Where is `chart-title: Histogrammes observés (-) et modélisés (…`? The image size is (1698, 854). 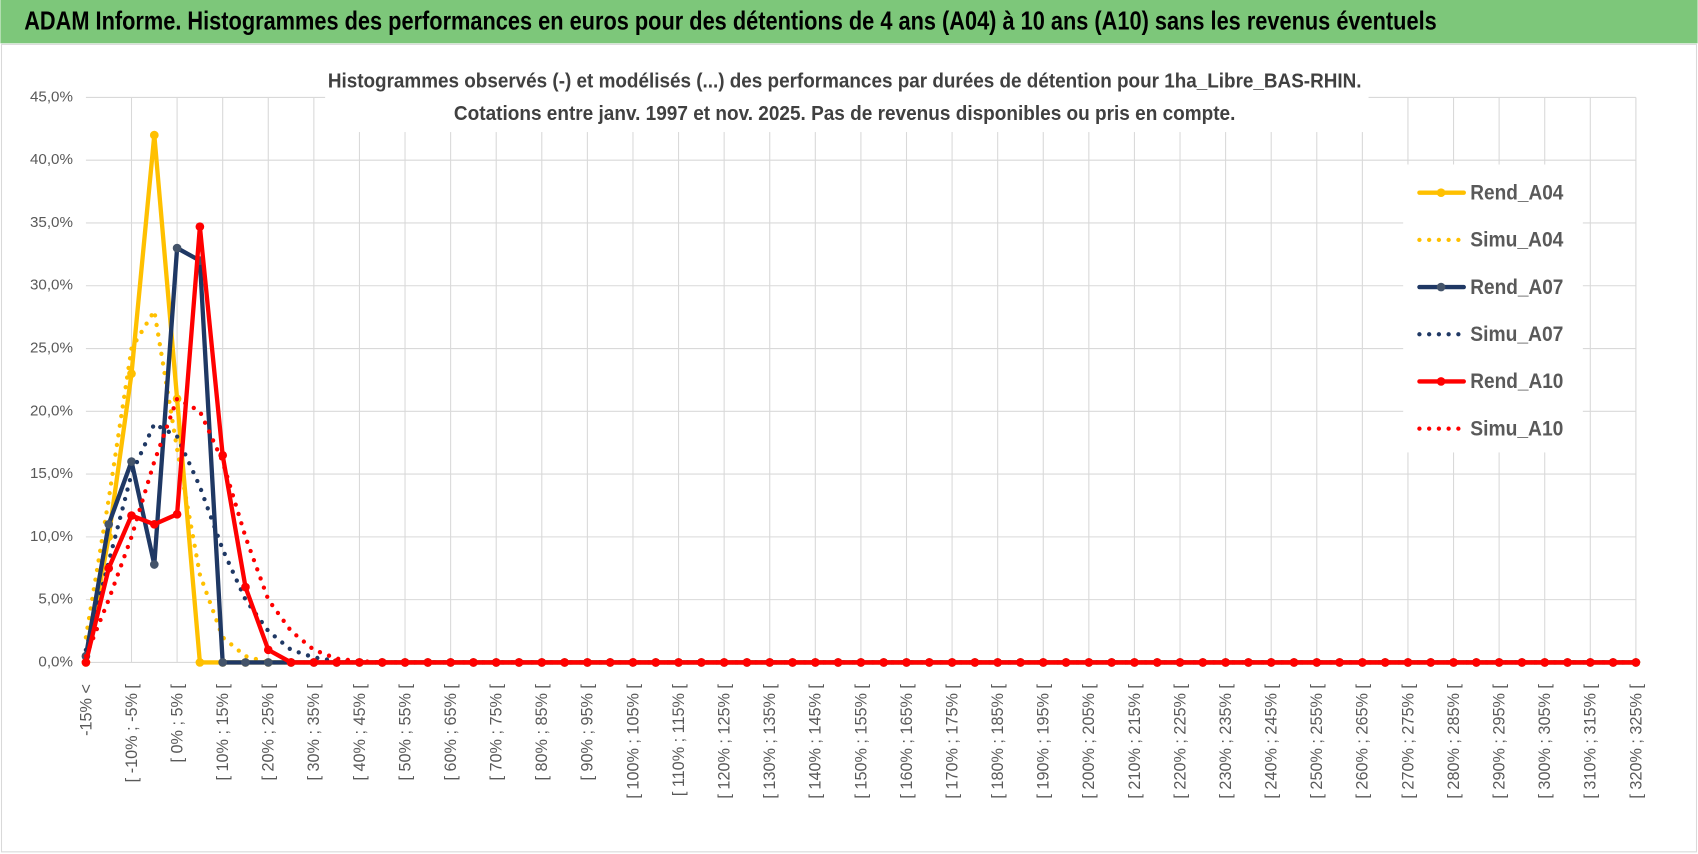
chart-title: Histogrammes observés (-) et modélisés (… is located at coordinates (845, 81).